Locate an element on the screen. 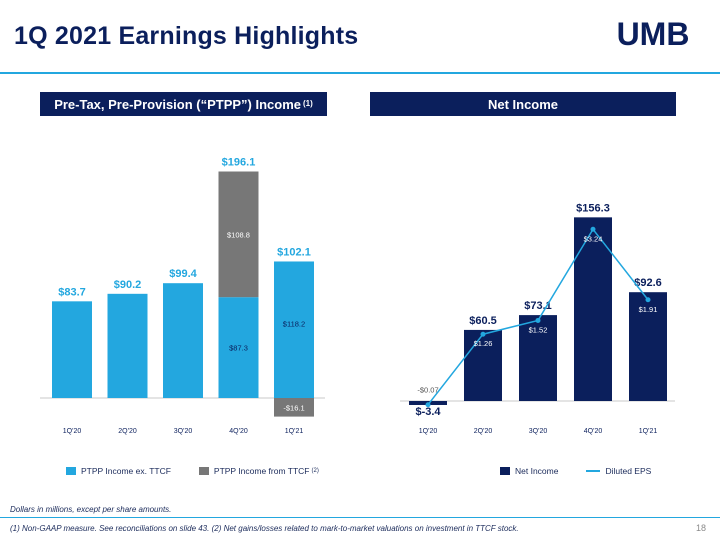 Image resolution: width=720 pixels, height=540 pixels. data-label-net-income: $60.5 is located at coordinates (483, 321).